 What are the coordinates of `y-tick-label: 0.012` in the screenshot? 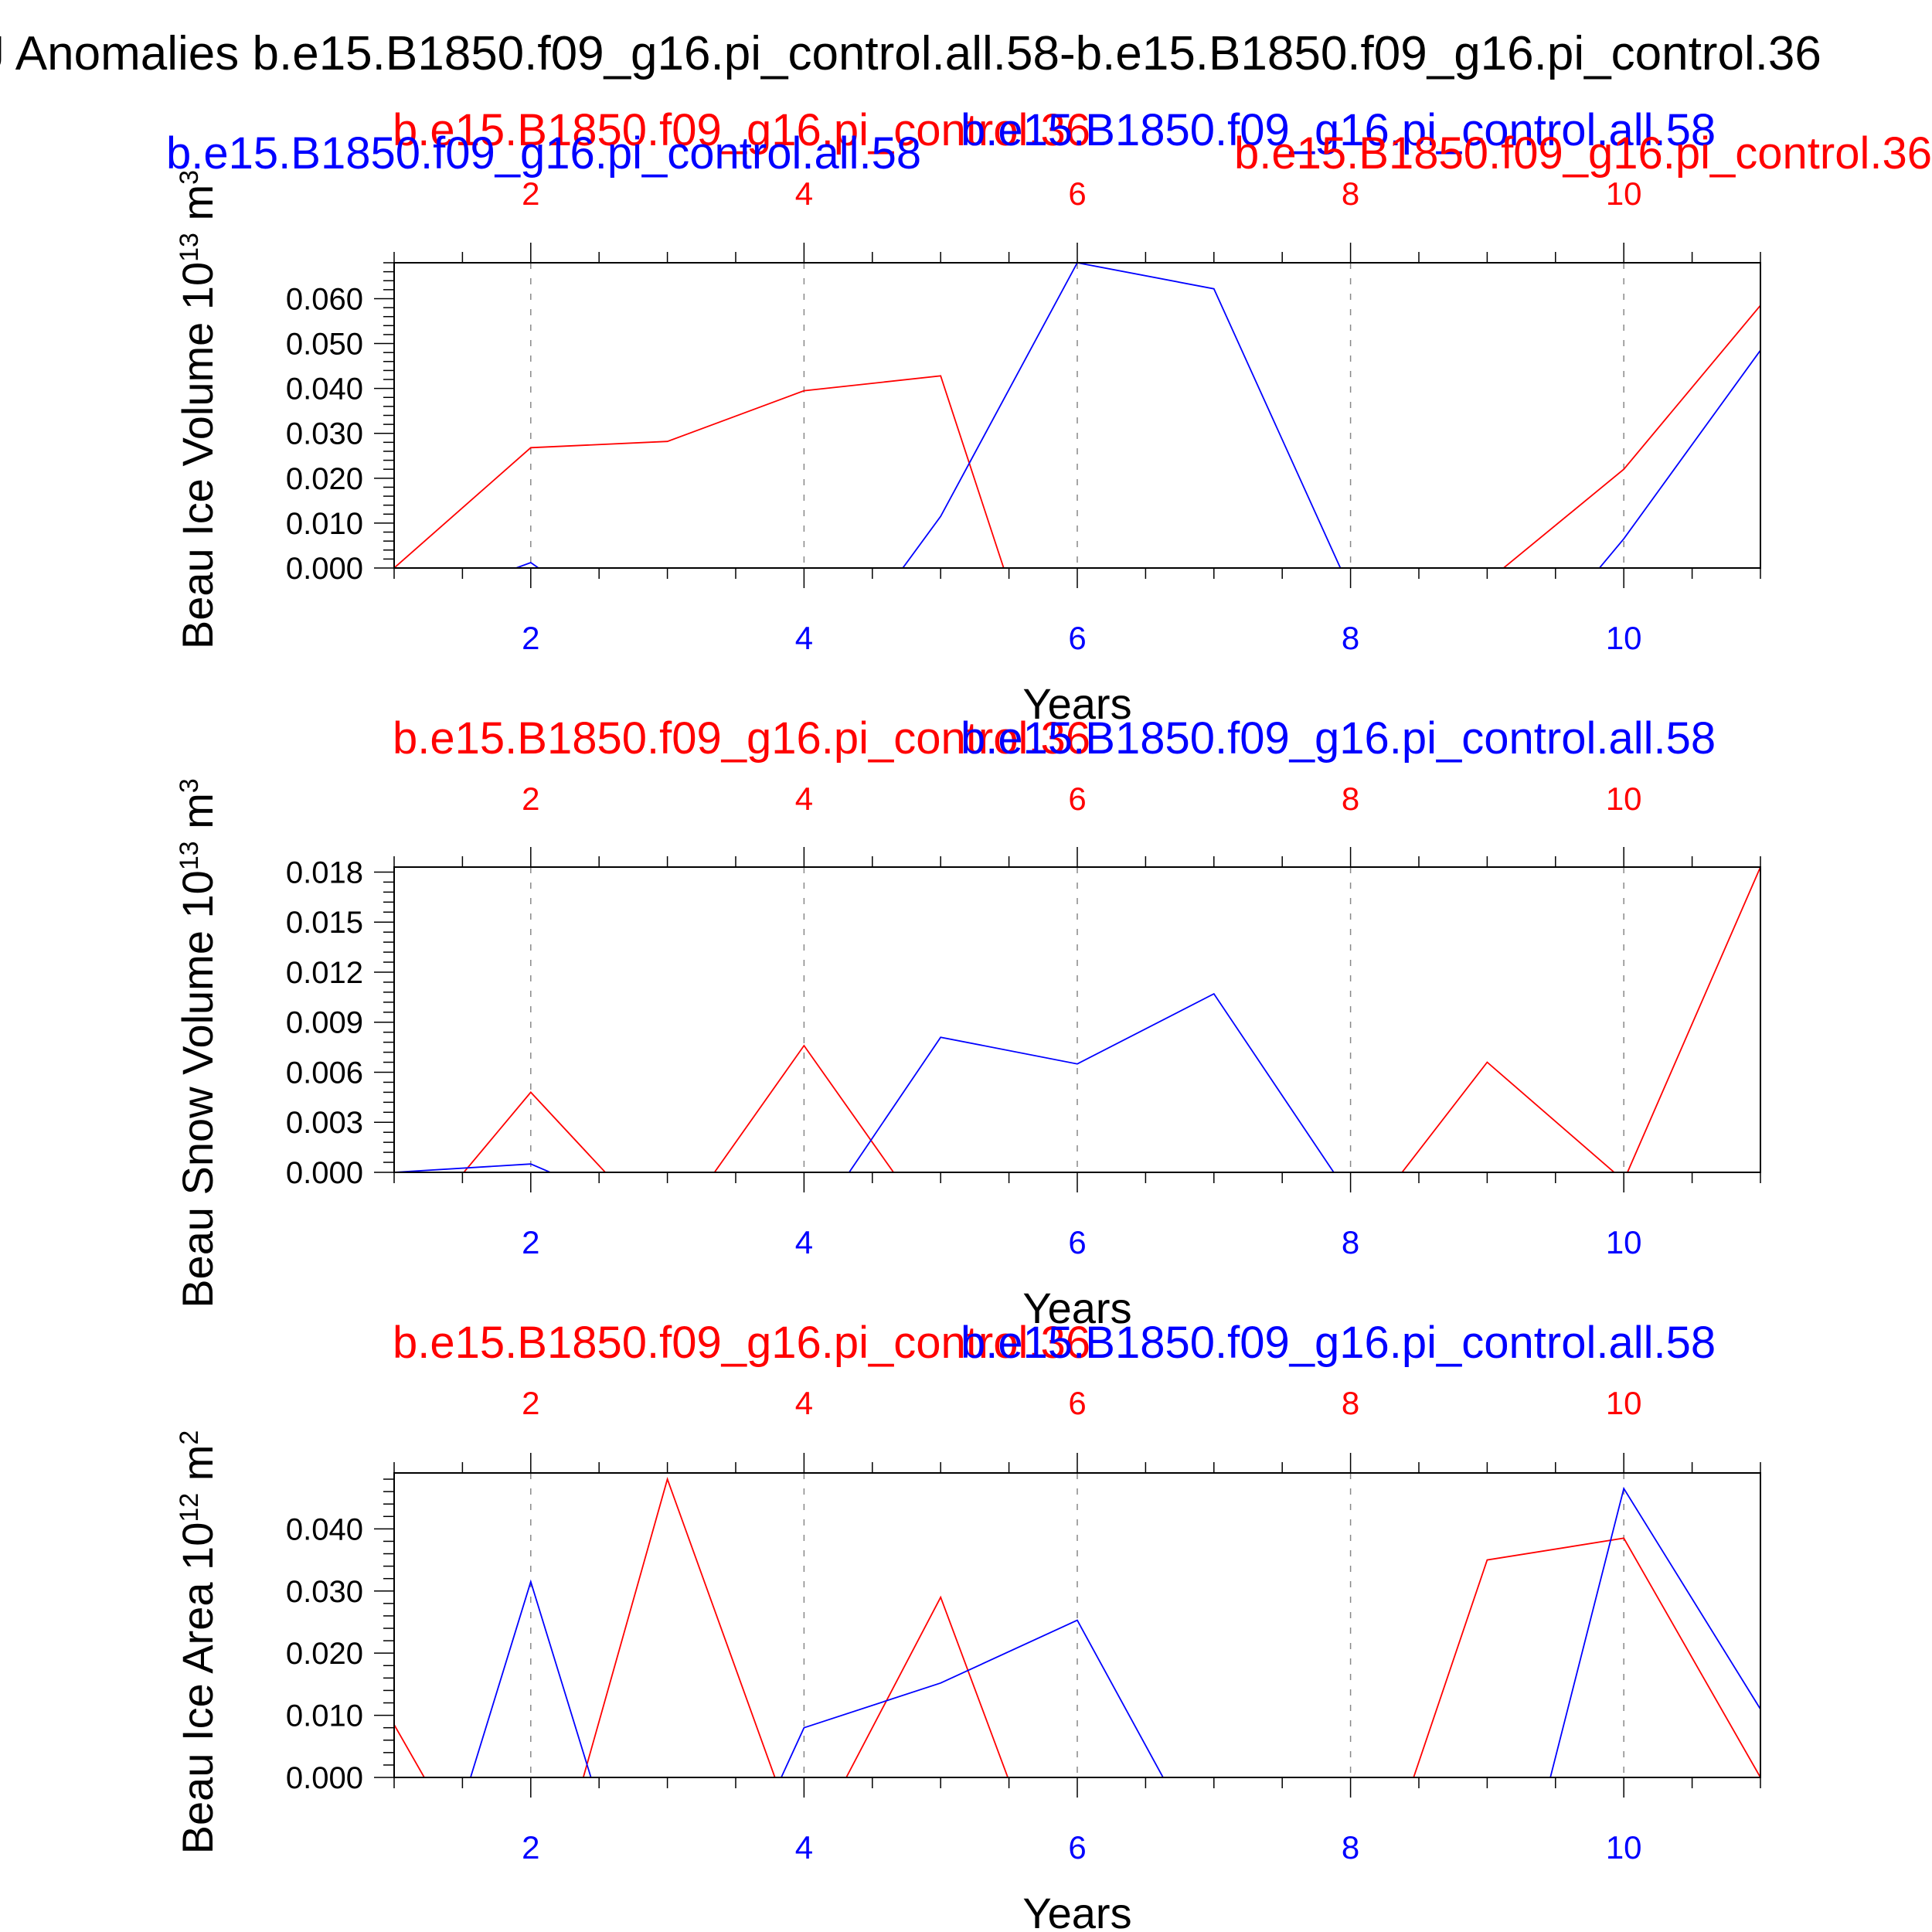 It's located at (324, 973).